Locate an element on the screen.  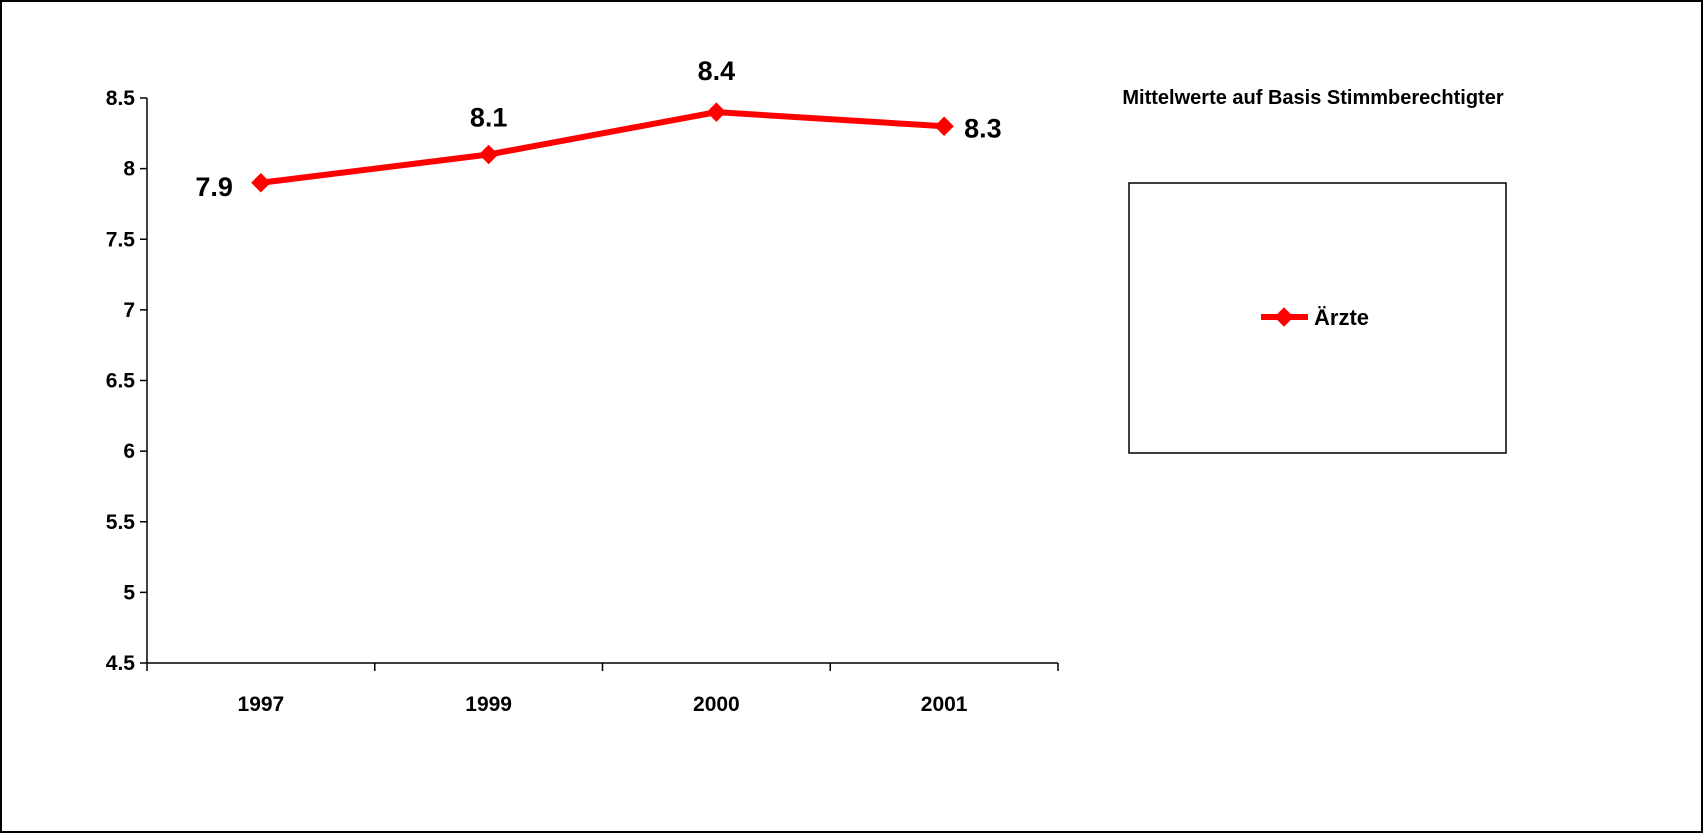
data-label: 8.1 is located at coordinates (489, 118).